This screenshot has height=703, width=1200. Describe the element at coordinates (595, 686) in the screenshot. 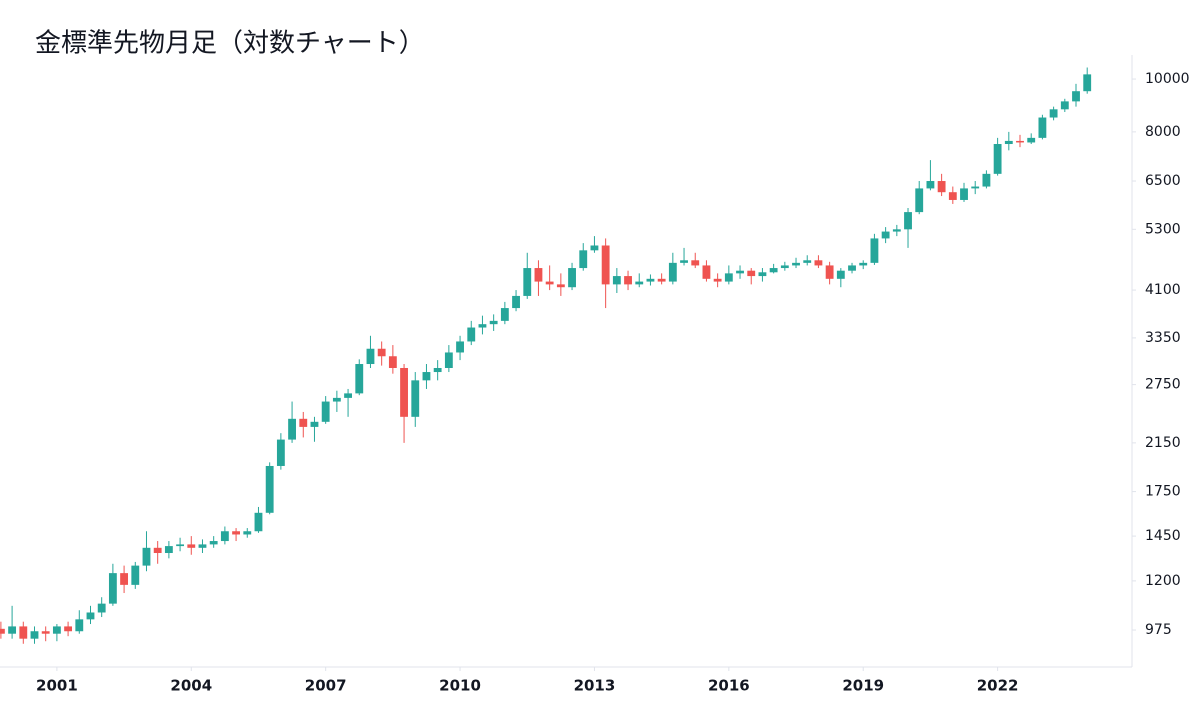

I see `x-tick-label: 2013` at that location.